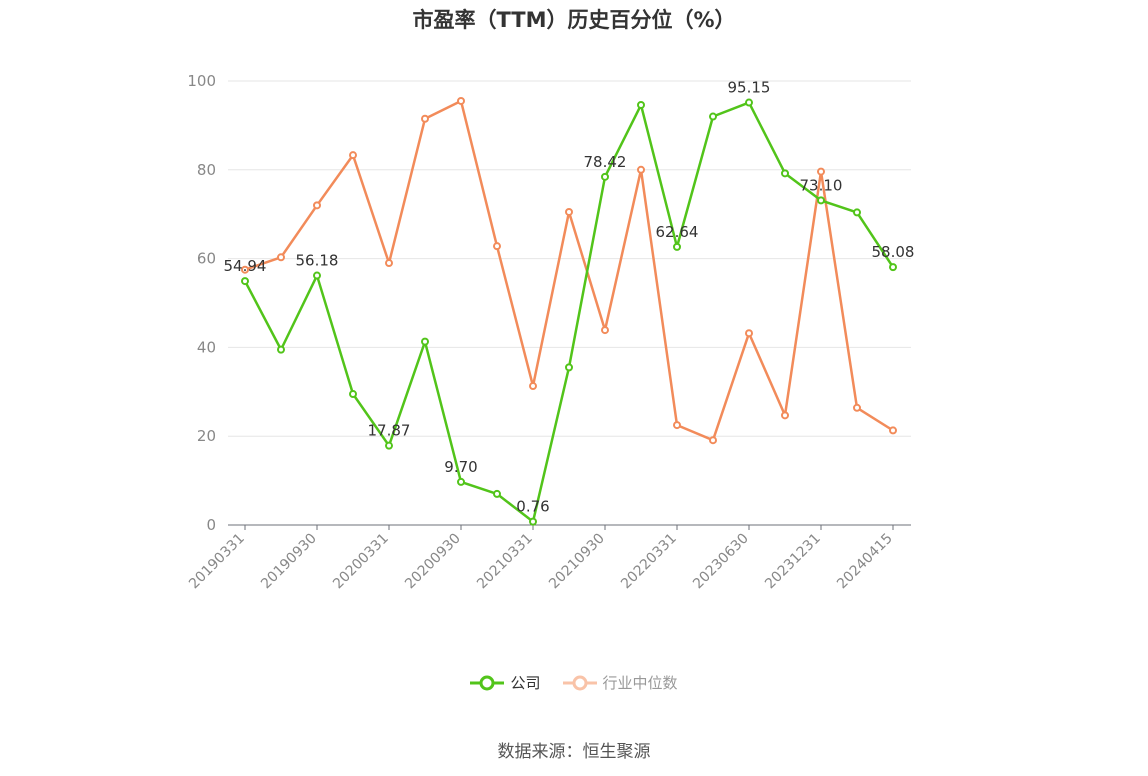  Describe the element at coordinates (206, 259) in the screenshot. I see `y-tick-label: 60` at that location.